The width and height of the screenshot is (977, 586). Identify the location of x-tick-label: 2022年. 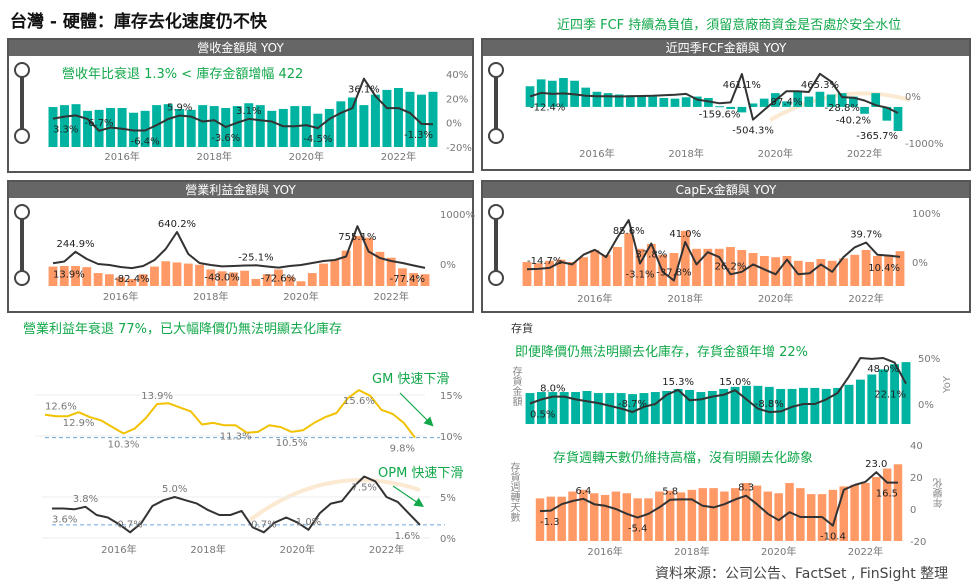
(865, 551).